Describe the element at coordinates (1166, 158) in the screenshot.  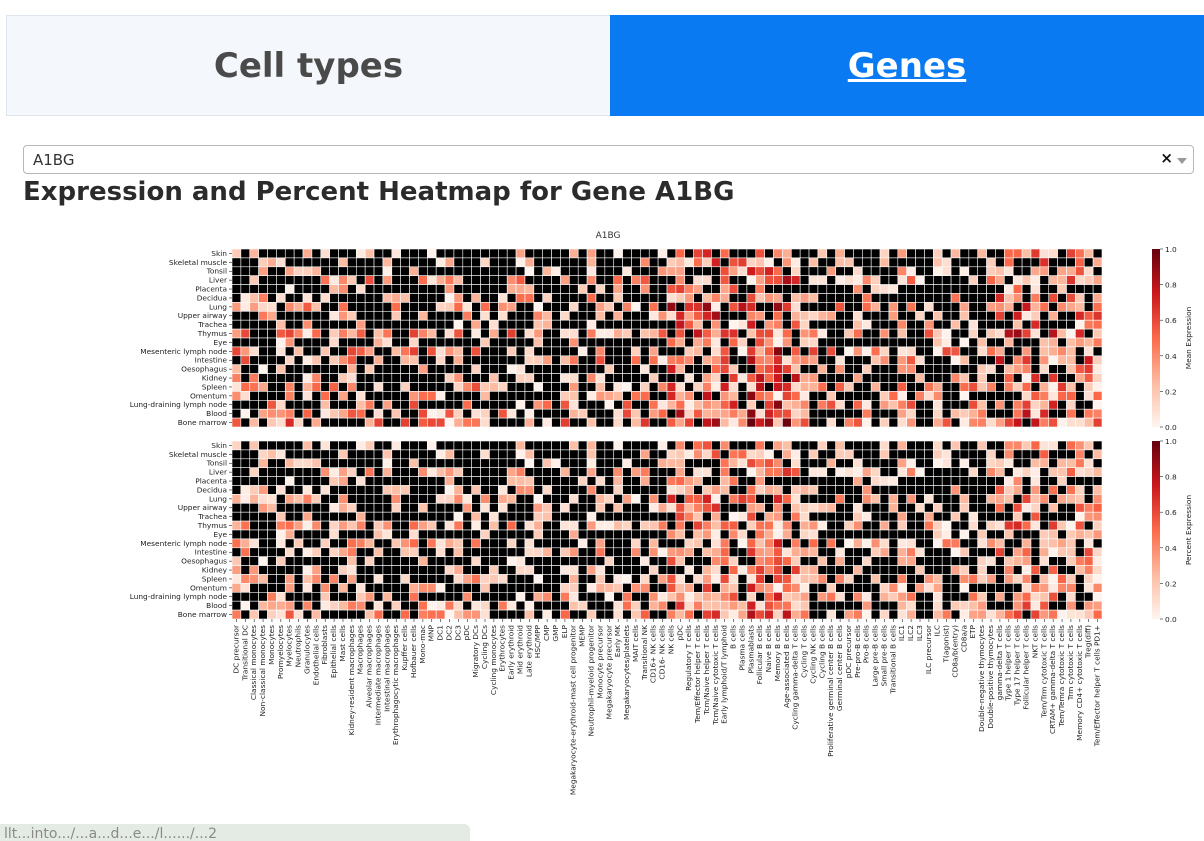
I see `clear-icon: ×` at that location.